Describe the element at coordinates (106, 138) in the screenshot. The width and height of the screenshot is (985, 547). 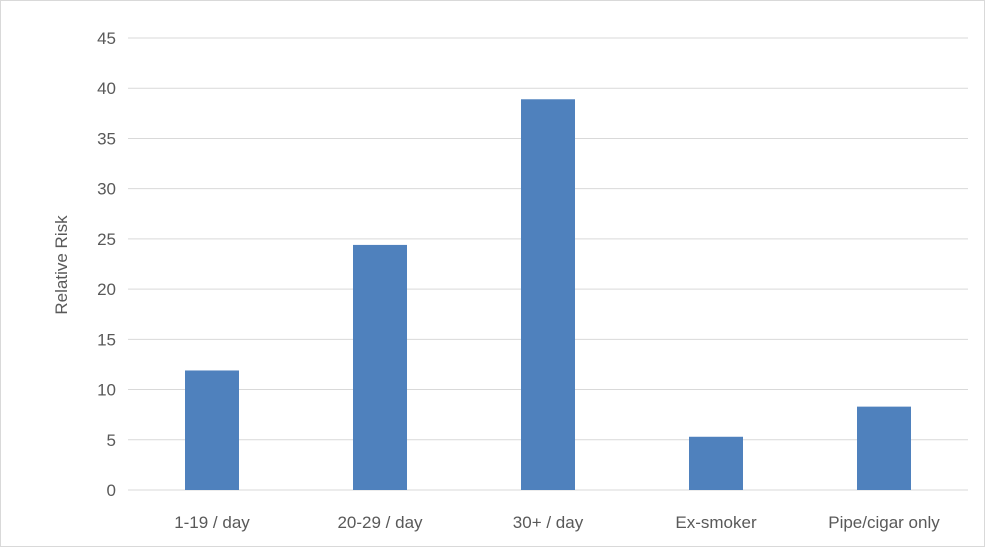
I see `y-tick-label: 35` at that location.